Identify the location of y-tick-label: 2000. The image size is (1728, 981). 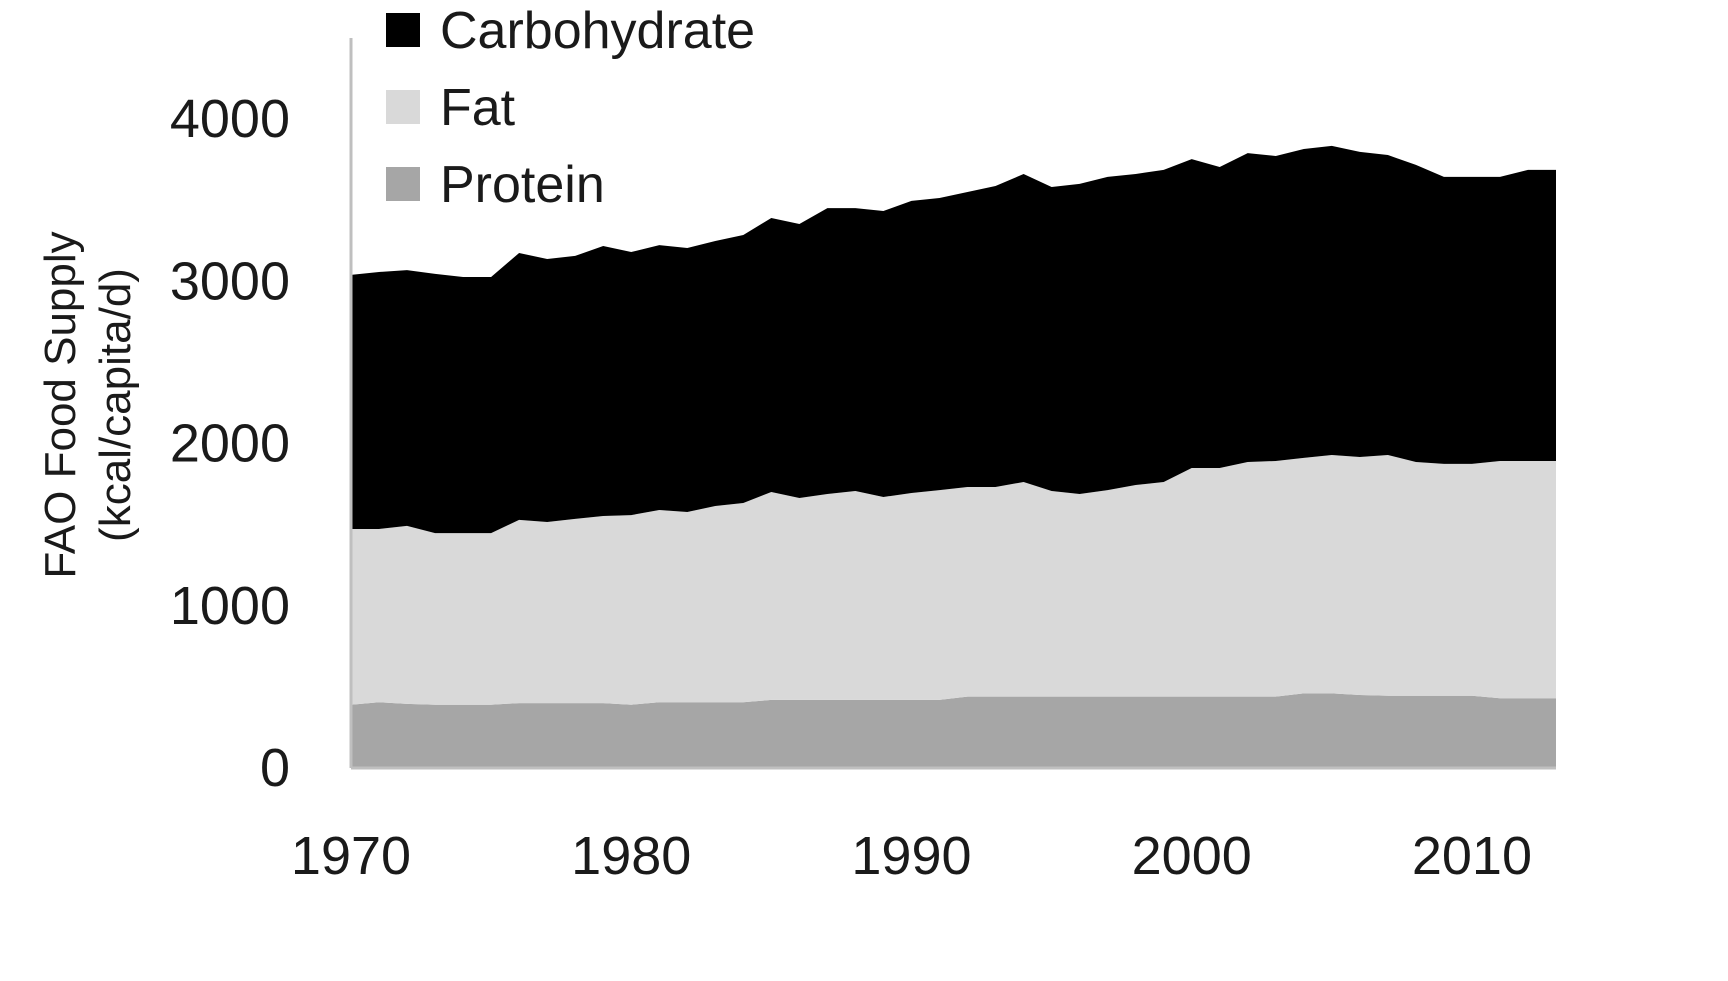
(230, 444).